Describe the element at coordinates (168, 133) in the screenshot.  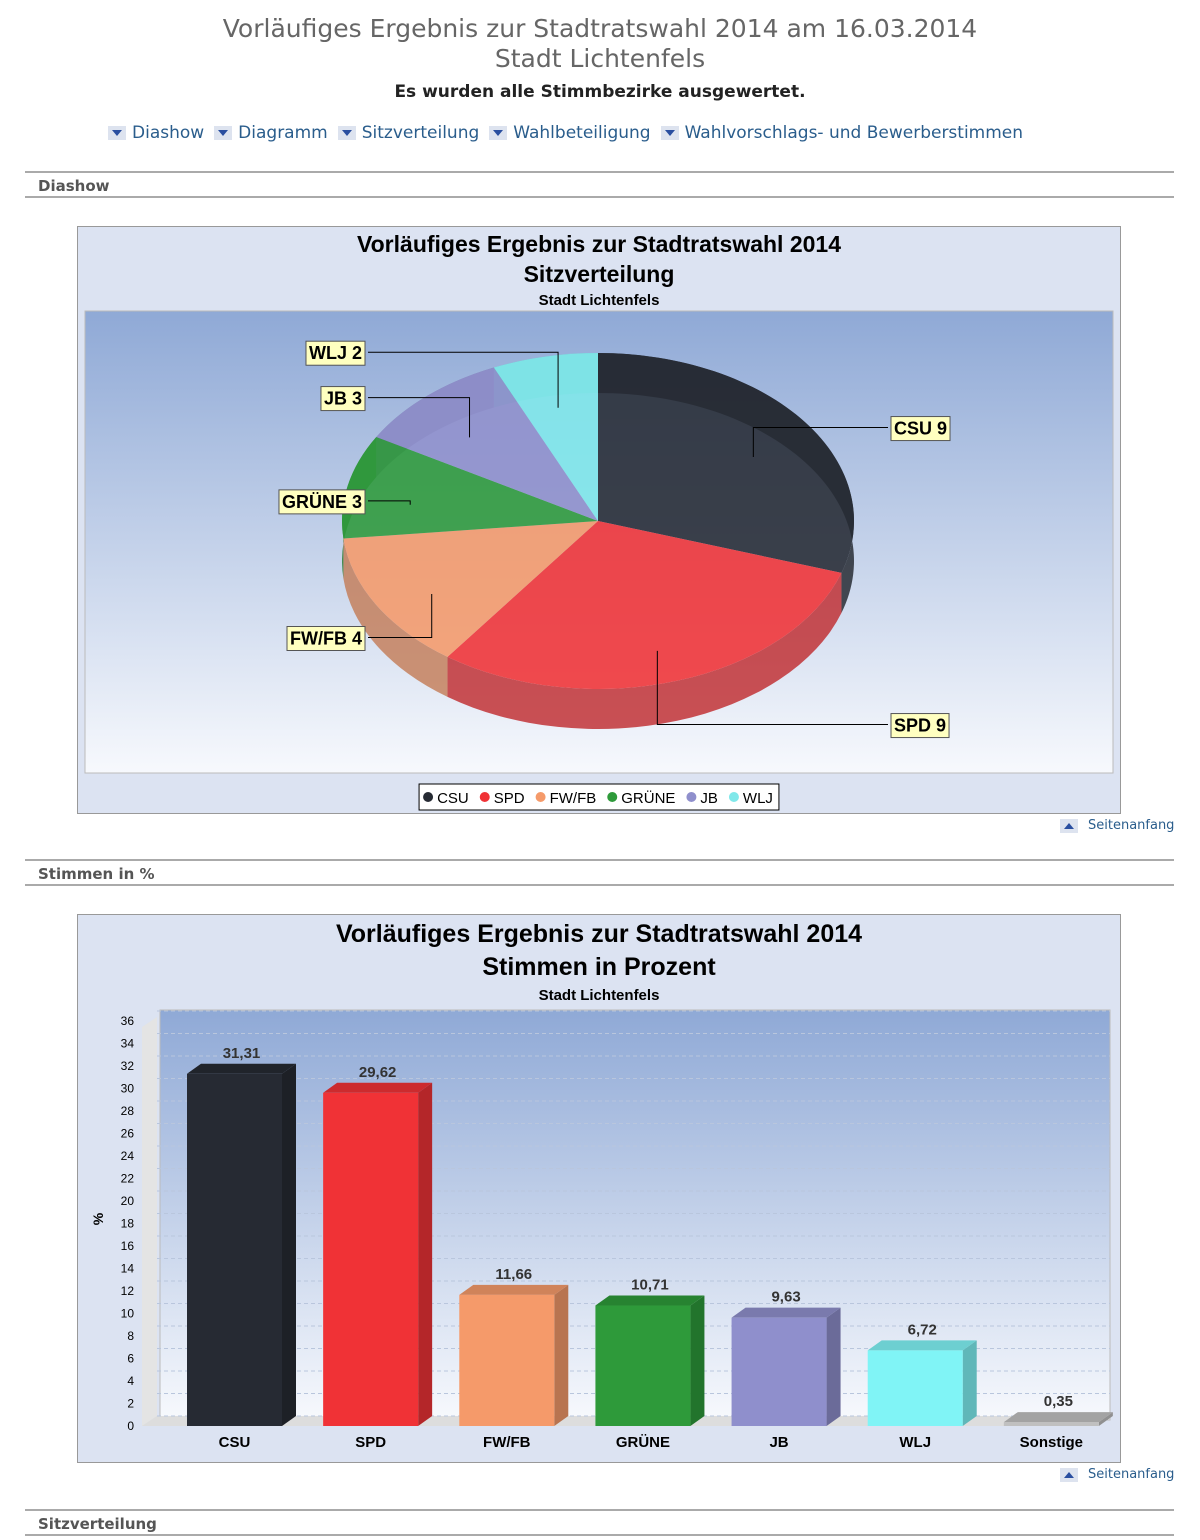
I see `nav-link: Diashow` at that location.